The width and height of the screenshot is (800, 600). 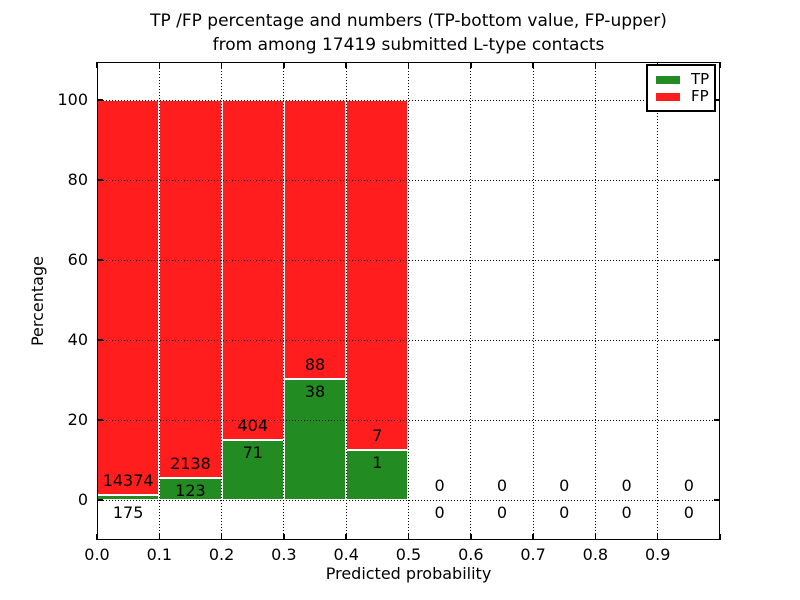 I want to click on tp-count-label: 1, so click(x=377, y=462).